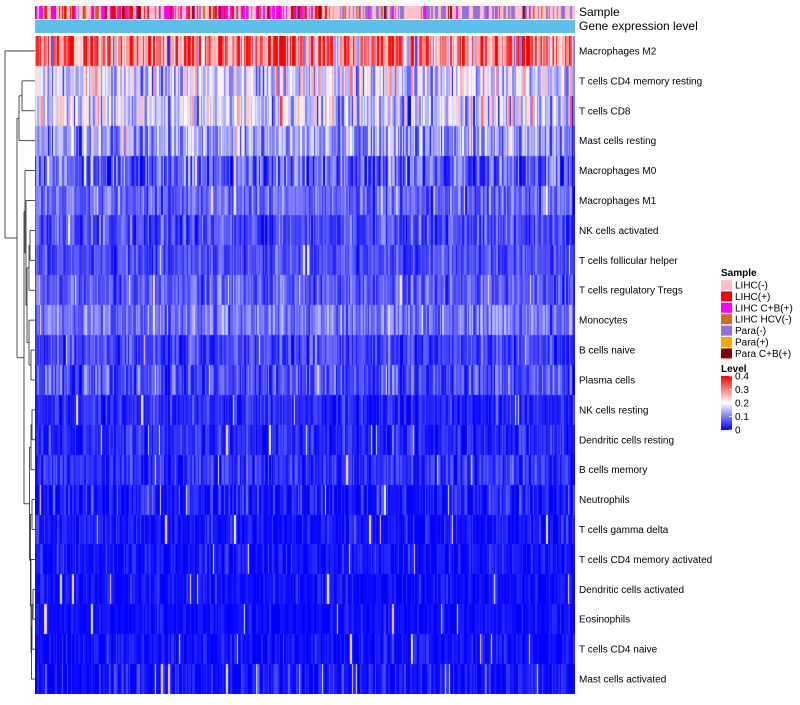 This screenshot has width=800, height=705. What do you see at coordinates (604, 620) in the screenshot?
I see `row-label: Eosinophils` at bounding box center [604, 620].